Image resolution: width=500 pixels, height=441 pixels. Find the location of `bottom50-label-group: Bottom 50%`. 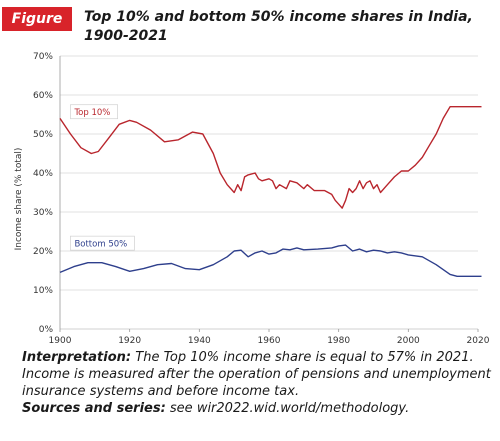

bottom50-label-group: Bottom 50% is located at coordinates (102, 243).